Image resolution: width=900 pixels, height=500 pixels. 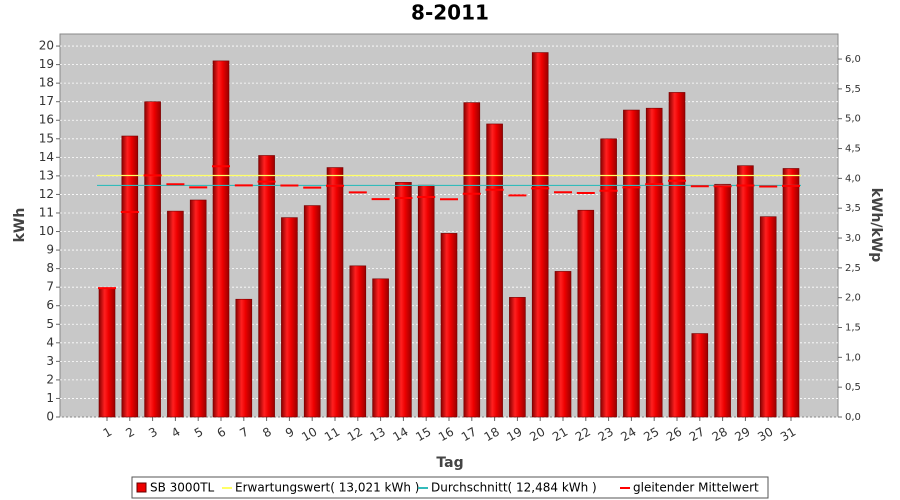 What do you see at coordinates (853, 119) in the screenshot?
I see `y2-tick-label: 5,0` at bounding box center [853, 119].